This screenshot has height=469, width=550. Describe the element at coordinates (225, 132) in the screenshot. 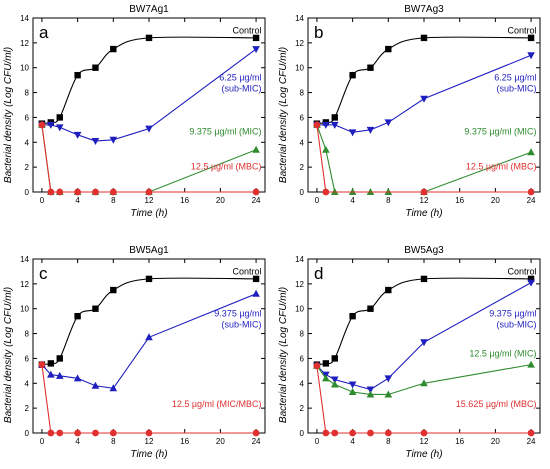

I see `series-label: 9.375 µg/ml (MIC)` at that location.